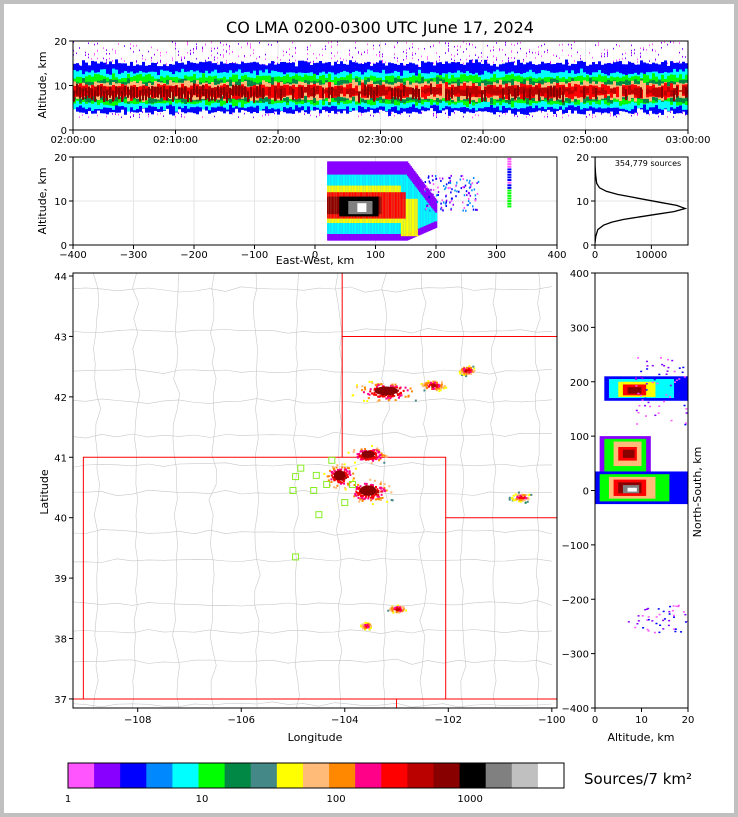 Image resolution: width=738 pixels, height=817 pixels. Describe the element at coordinates (483, 140) in the screenshot. I see `time-tick-label: 02:40:00` at that location.